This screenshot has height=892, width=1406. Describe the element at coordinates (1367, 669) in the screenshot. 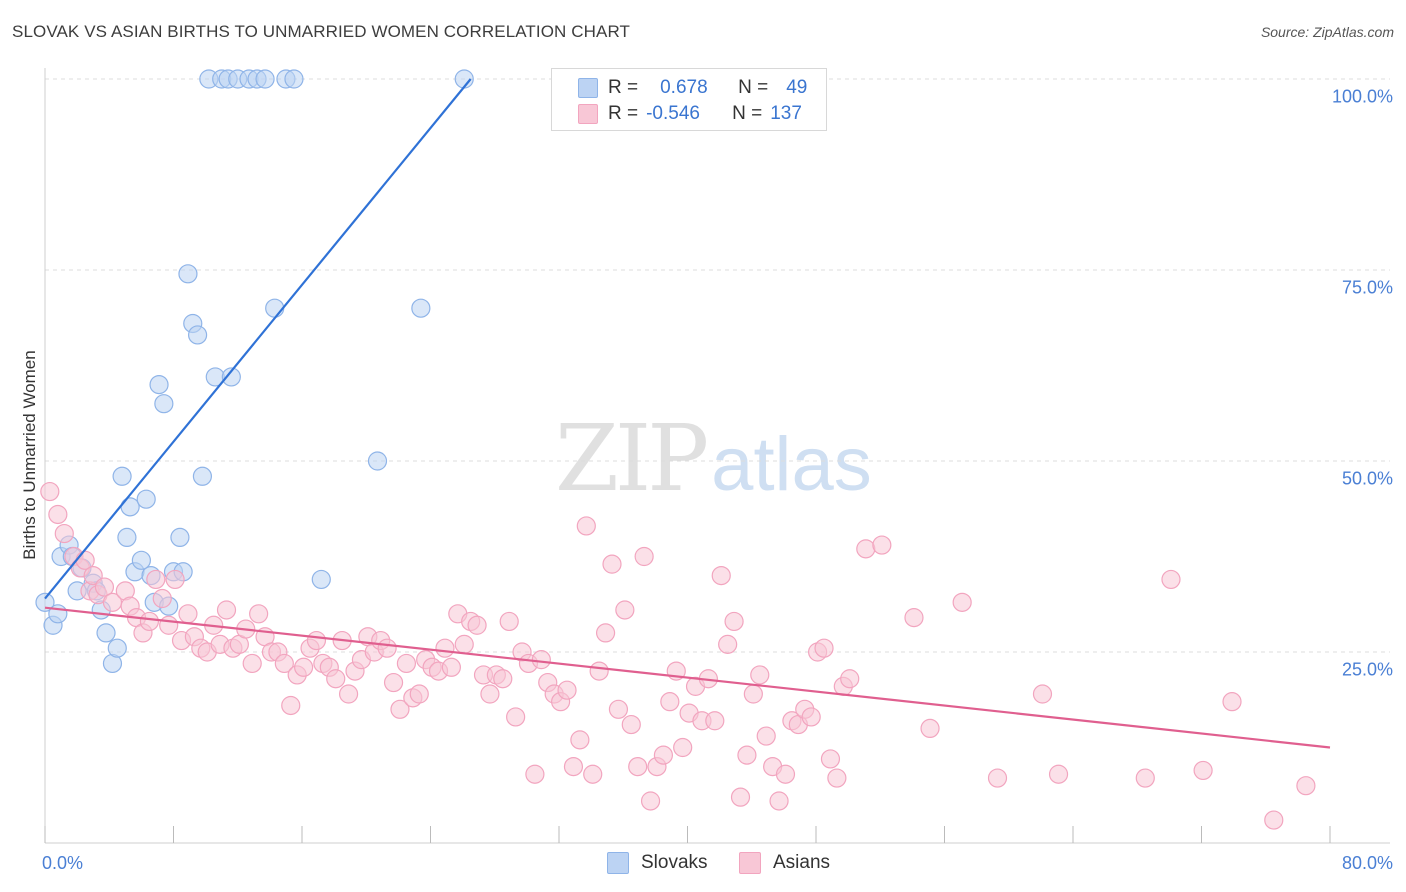

I see `y-tick-label: 25.0%` at that location.